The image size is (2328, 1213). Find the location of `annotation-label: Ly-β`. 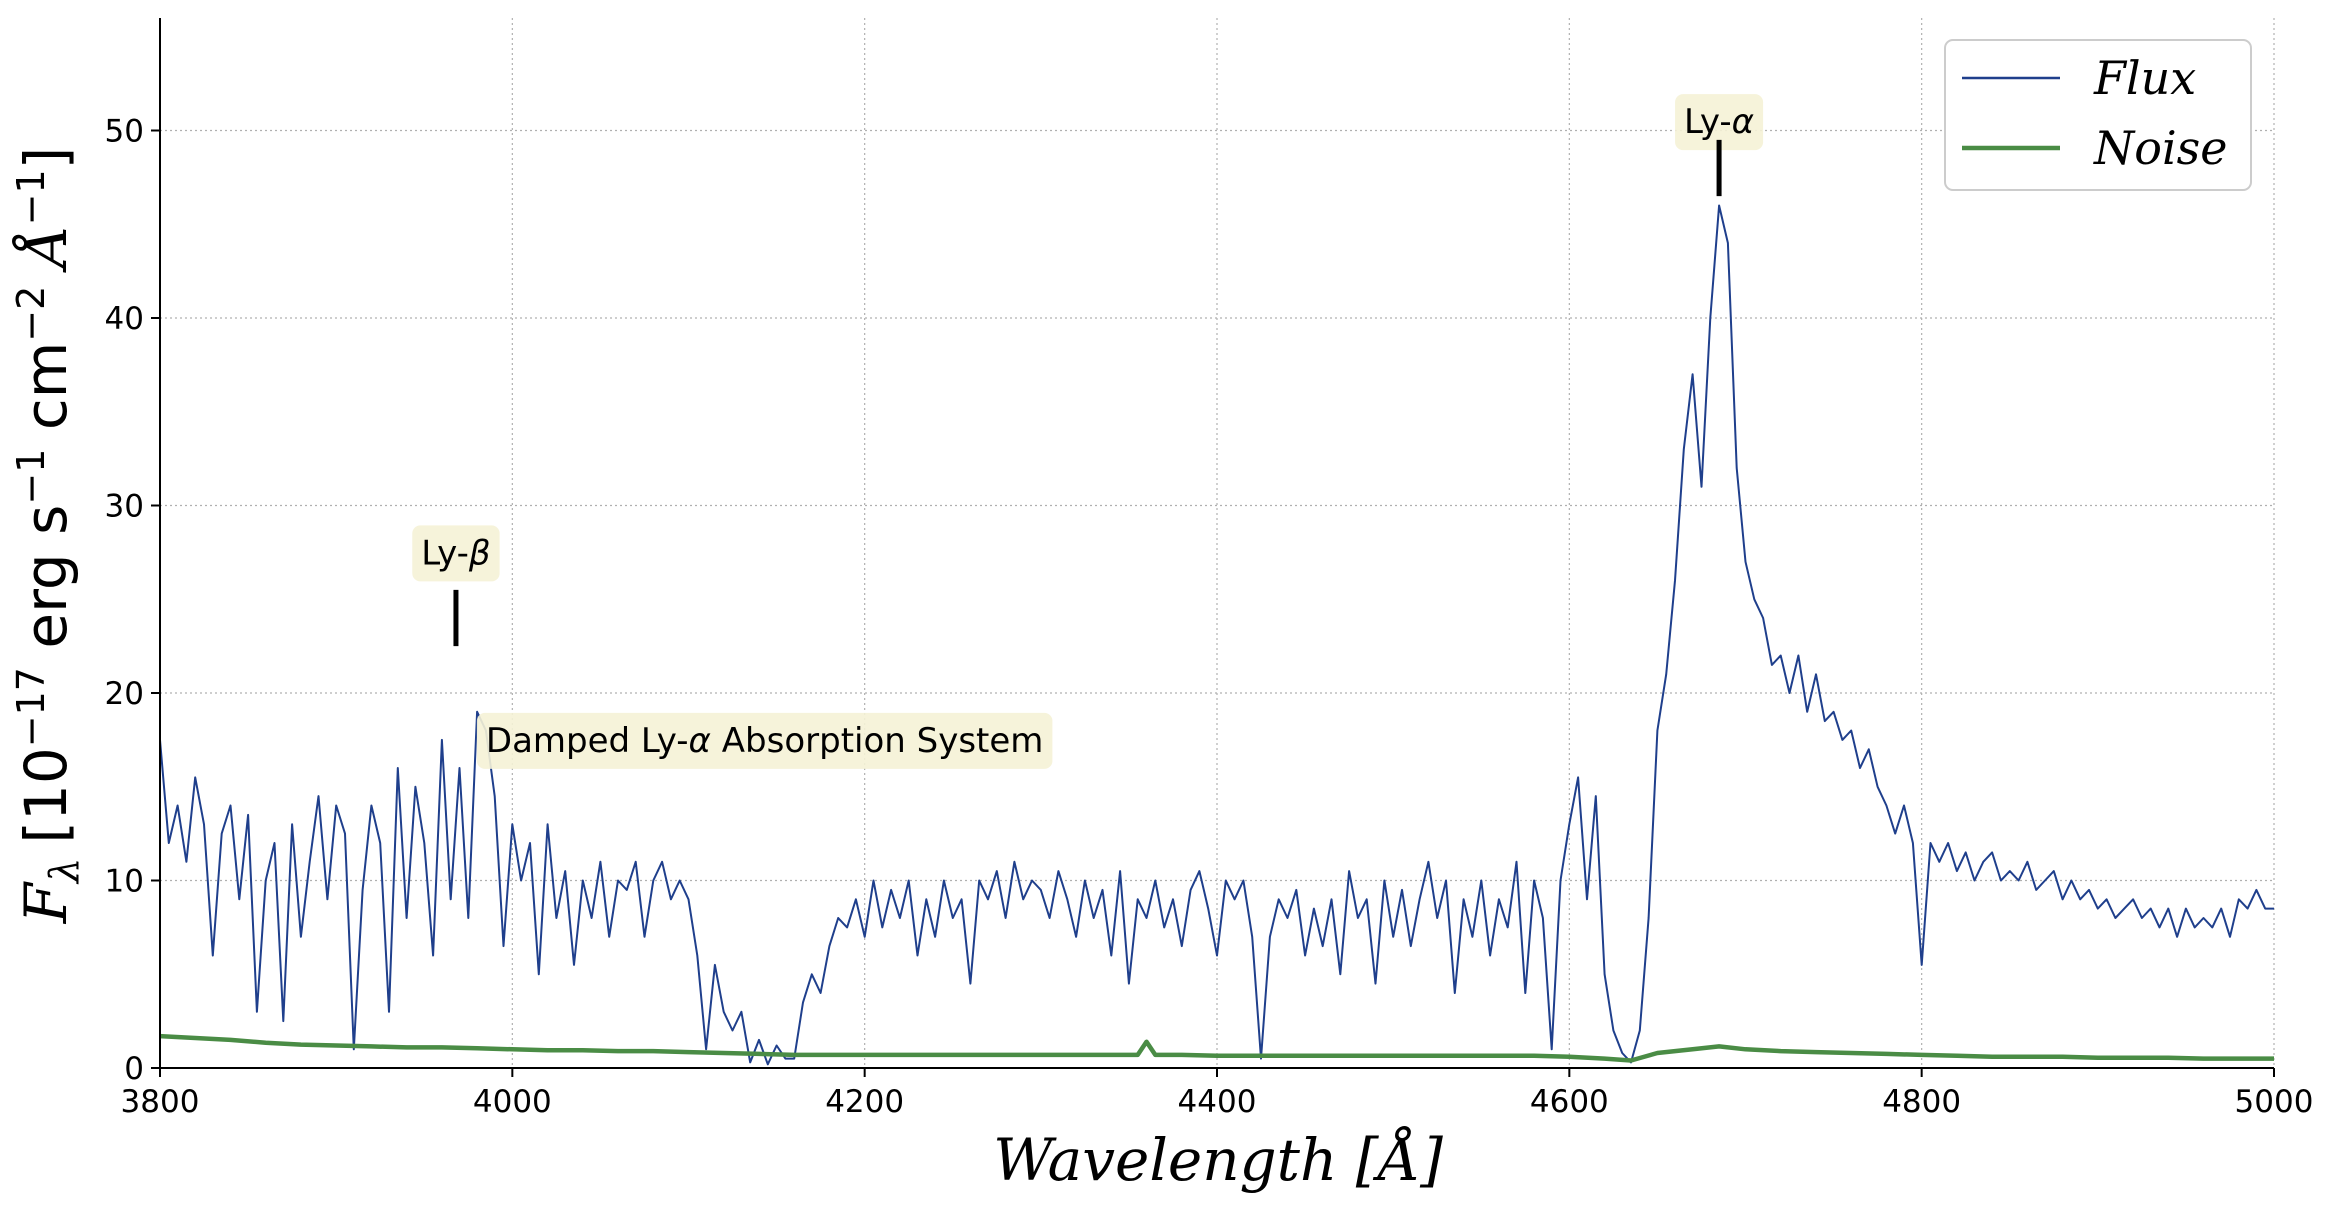

annotation-label: Ly-β is located at coordinates (455, 553).